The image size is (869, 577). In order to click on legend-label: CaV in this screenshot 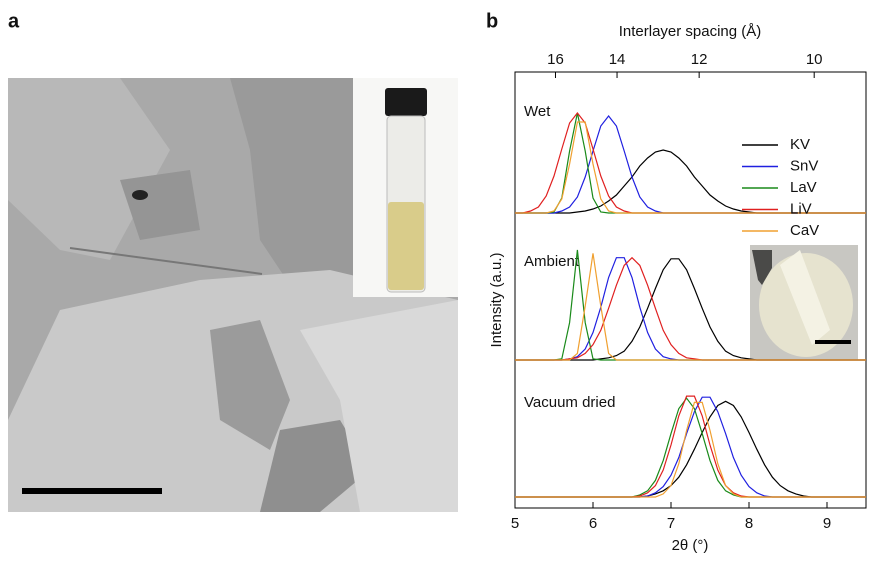, I will do `click(804, 230)`.